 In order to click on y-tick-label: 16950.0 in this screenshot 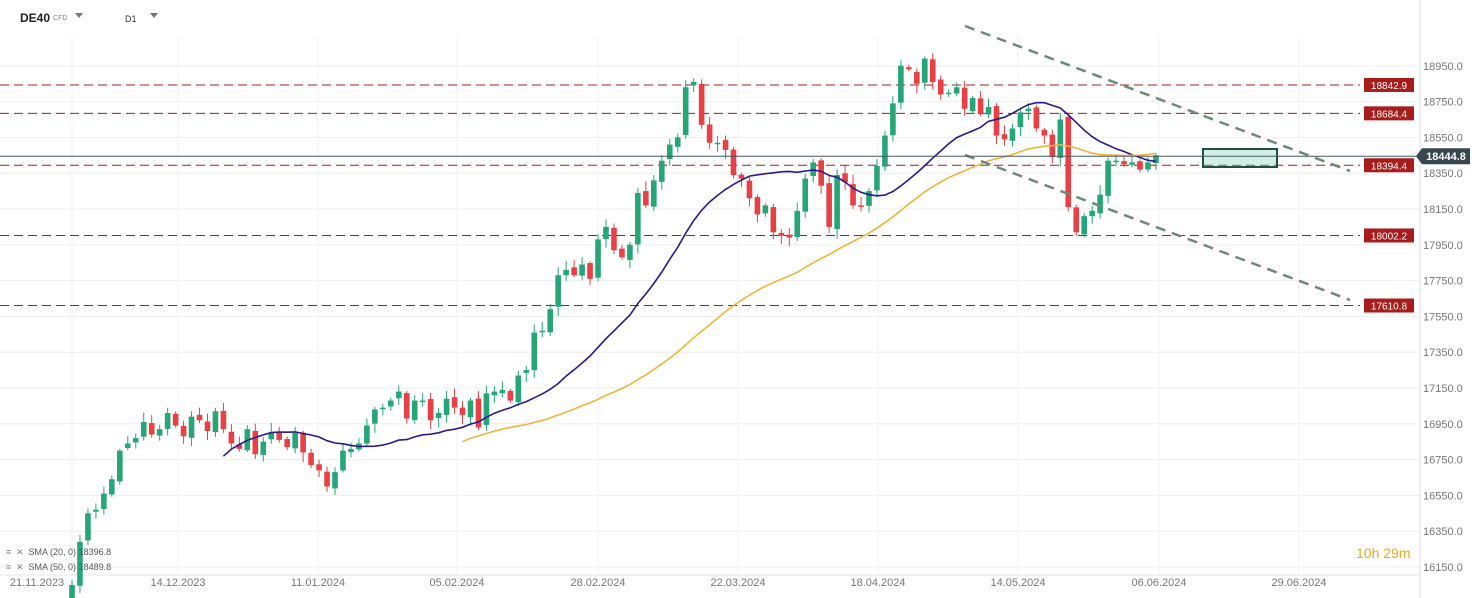, I will do `click(1443, 425)`.